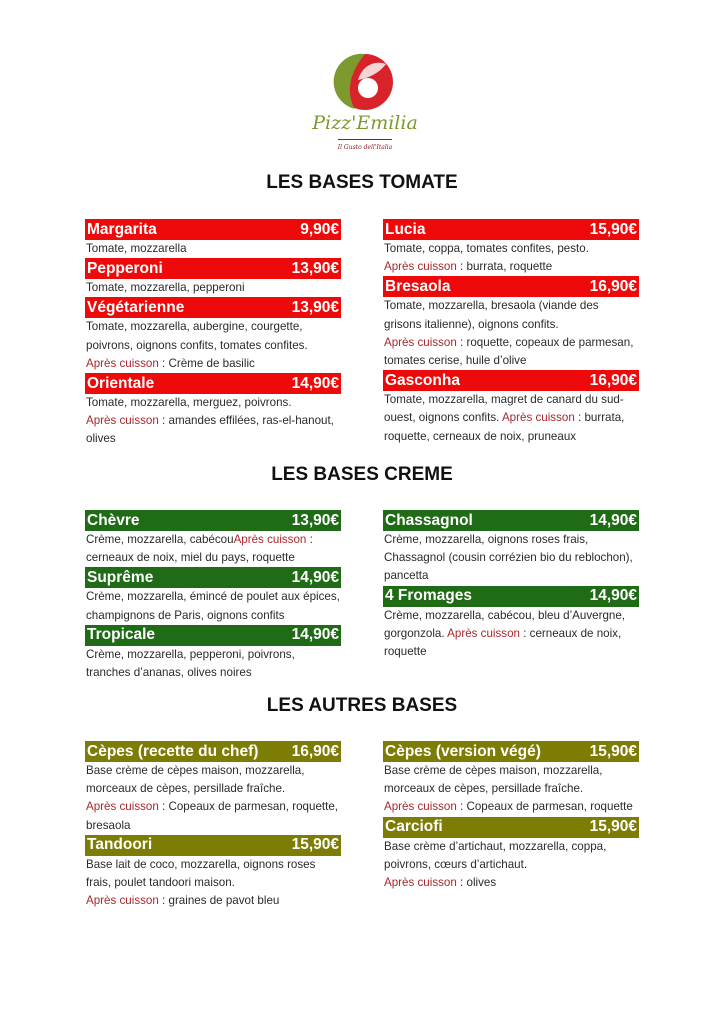 This screenshot has height=1024, width=724. Describe the element at coordinates (476, 883) in the screenshot. I see `after-cooking-toppings: : olives` at that location.